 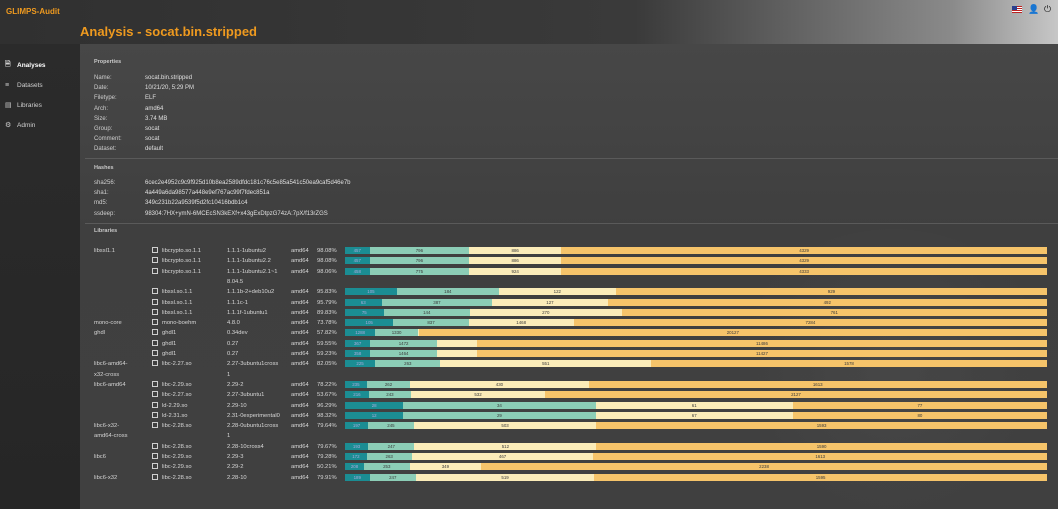 I want to click on library-match-bar: 63 387 127 492, so click(x=696, y=302).